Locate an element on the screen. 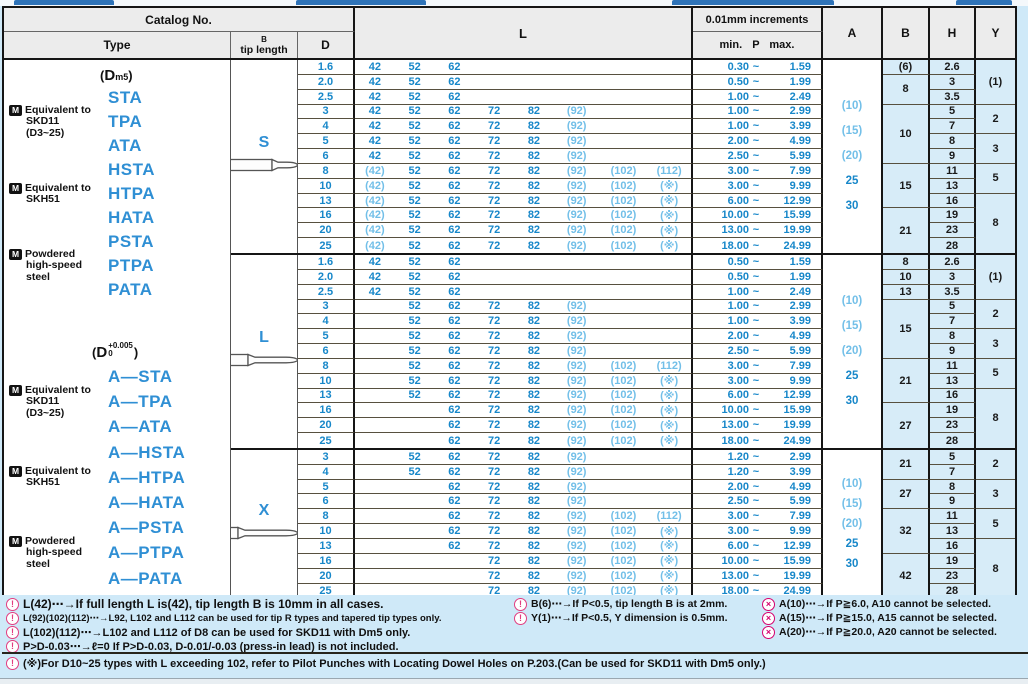 This screenshot has width=1028, height=684. h-value-cell: 3.5 is located at coordinates (953, 292).